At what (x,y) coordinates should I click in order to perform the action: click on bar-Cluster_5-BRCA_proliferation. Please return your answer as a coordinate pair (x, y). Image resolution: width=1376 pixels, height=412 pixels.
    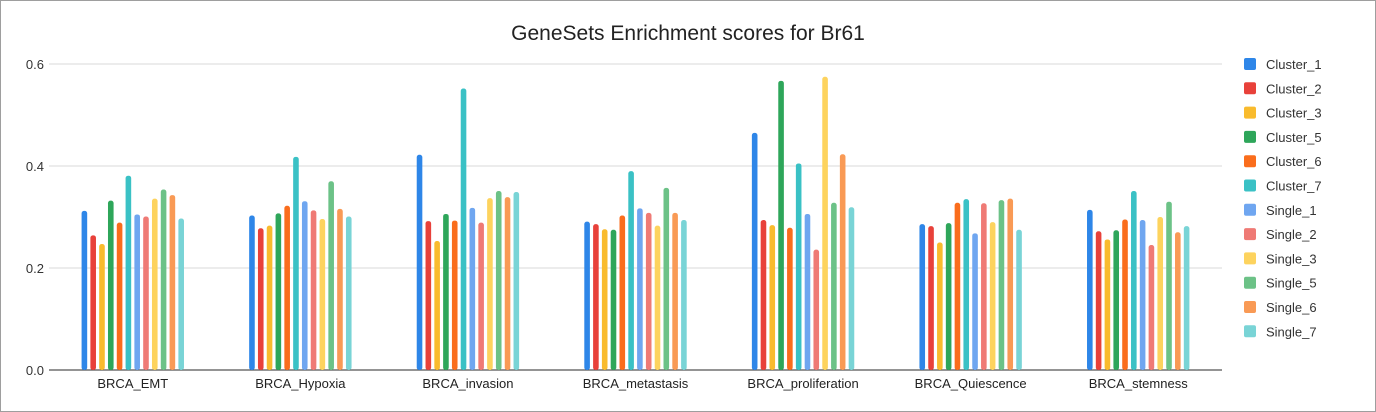
    Looking at the image, I should click on (781, 225).